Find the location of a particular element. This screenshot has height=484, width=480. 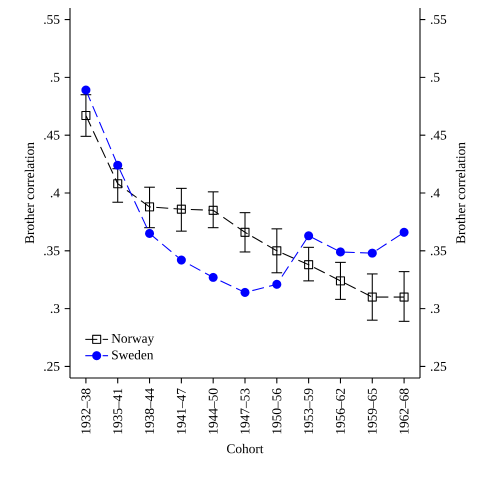

x-tick-label: 1947–53 is located at coordinates (245, 411).